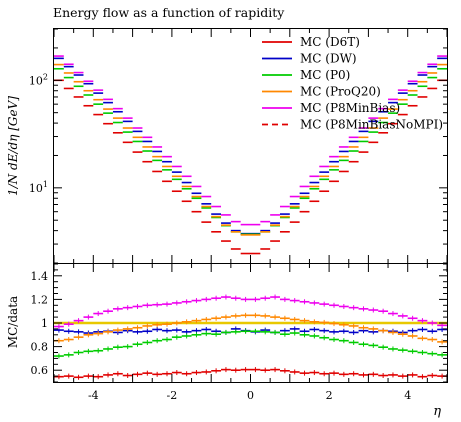  Describe the element at coordinates (325, 75) in the screenshot. I see `legend-entry: MC (P0)` at that location.